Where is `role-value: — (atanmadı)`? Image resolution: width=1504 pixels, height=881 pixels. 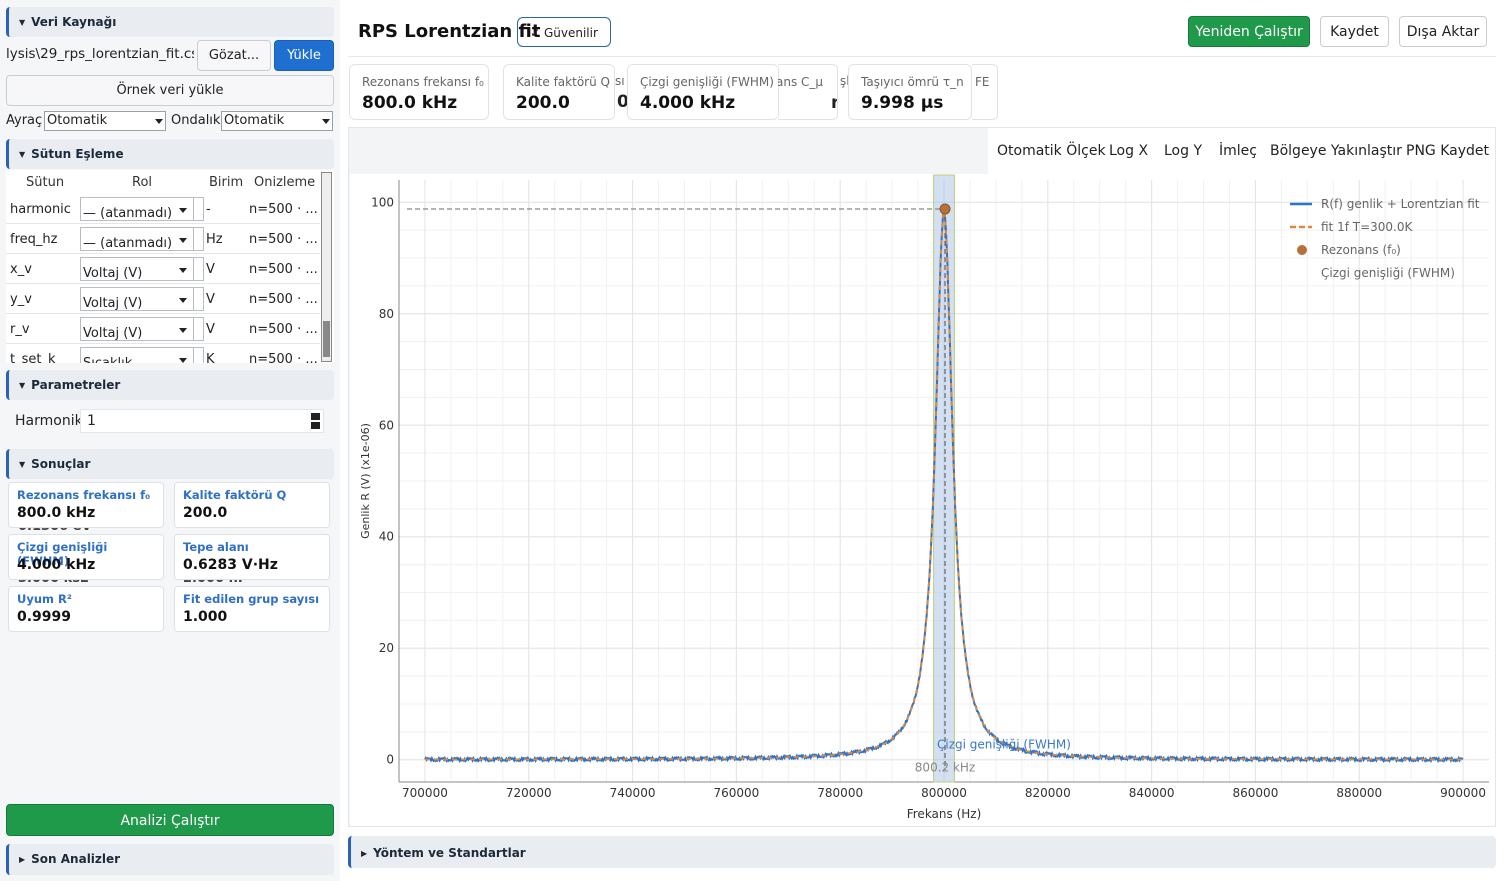 role-value: — (atanmadı) is located at coordinates (128, 243).